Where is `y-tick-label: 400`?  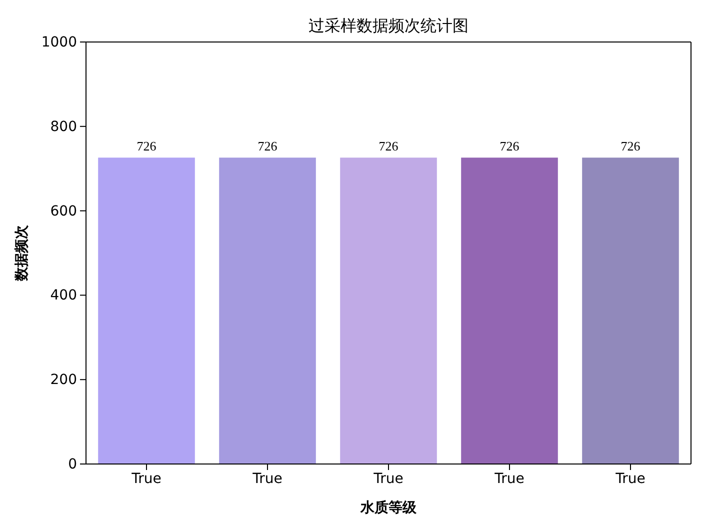 y-tick-label: 400 is located at coordinates (63, 296).